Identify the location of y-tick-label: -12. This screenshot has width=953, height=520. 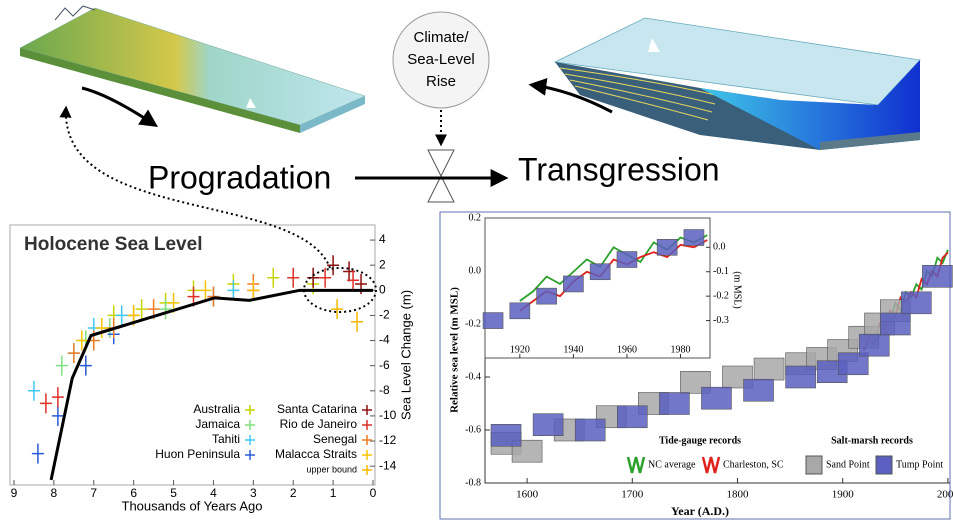
(388, 440).